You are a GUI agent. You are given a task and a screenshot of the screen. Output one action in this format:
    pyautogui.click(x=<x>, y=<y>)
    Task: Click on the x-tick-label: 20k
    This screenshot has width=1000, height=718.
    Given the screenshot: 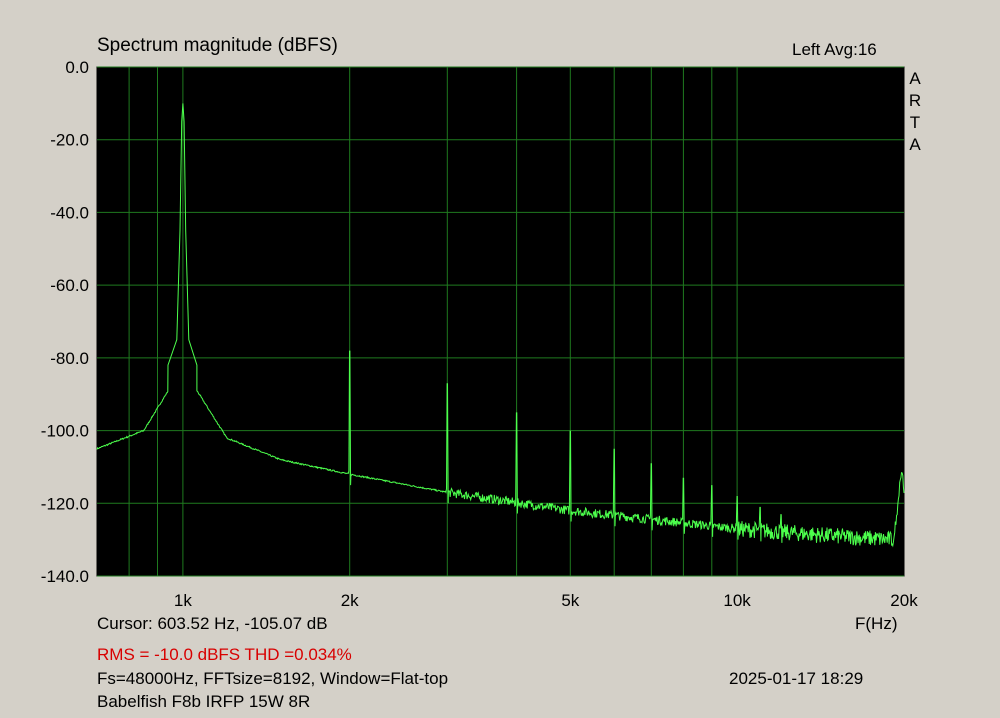 What is the action you would take?
    pyautogui.click(x=904, y=600)
    